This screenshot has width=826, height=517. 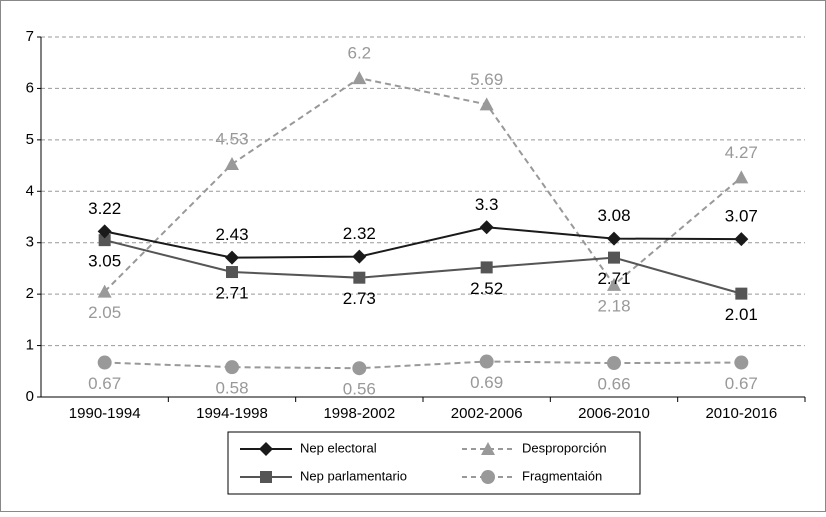 I want to click on y-tick-label: 1, so click(x=30, y=345).